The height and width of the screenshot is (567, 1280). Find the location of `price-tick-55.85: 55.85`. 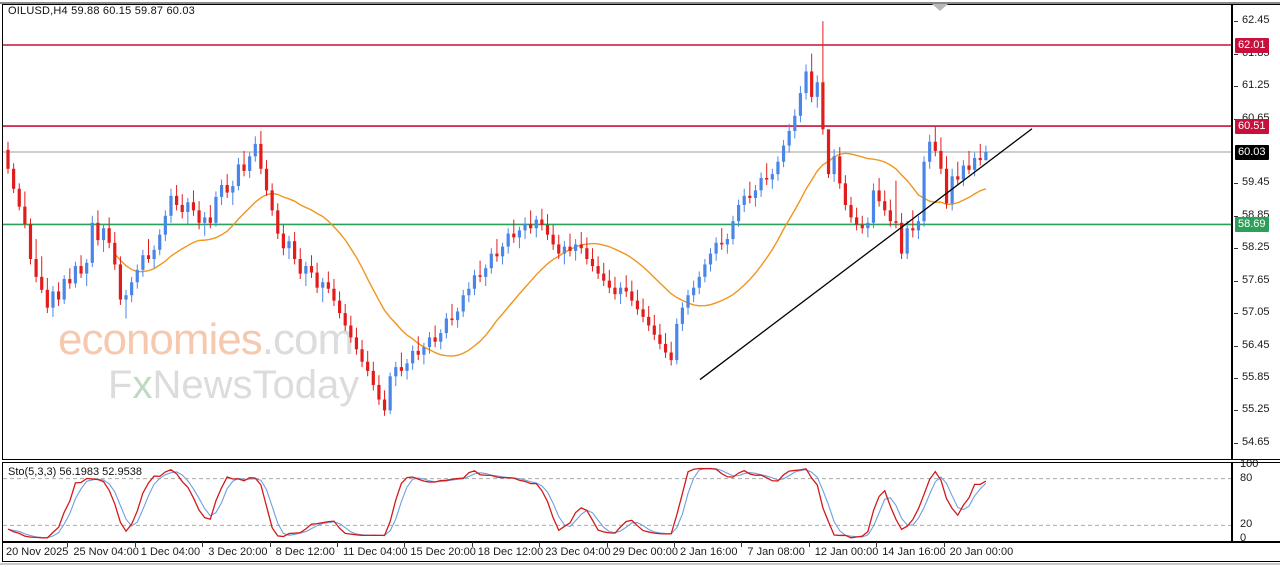

price-tick-55.85: 55.85 is located at coordinates (1256, 376).